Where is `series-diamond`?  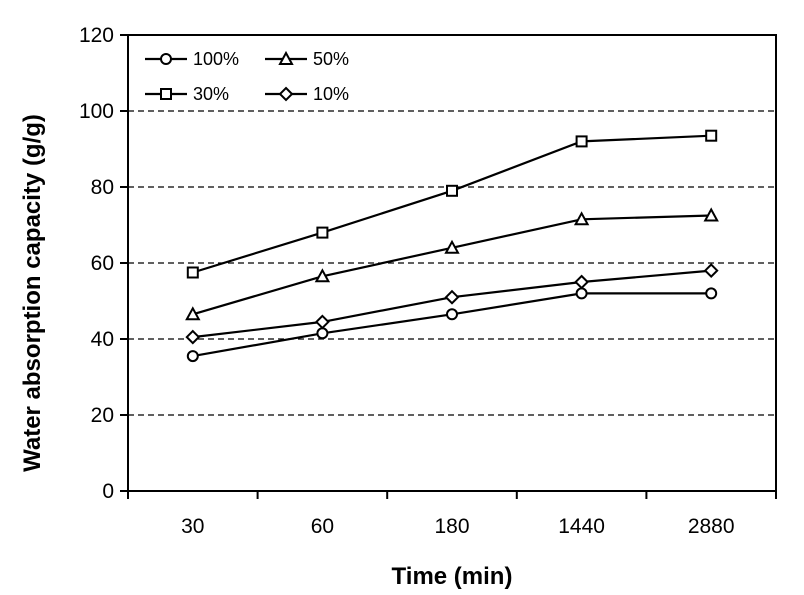
series-diamond is located at coordinates (452, 304).